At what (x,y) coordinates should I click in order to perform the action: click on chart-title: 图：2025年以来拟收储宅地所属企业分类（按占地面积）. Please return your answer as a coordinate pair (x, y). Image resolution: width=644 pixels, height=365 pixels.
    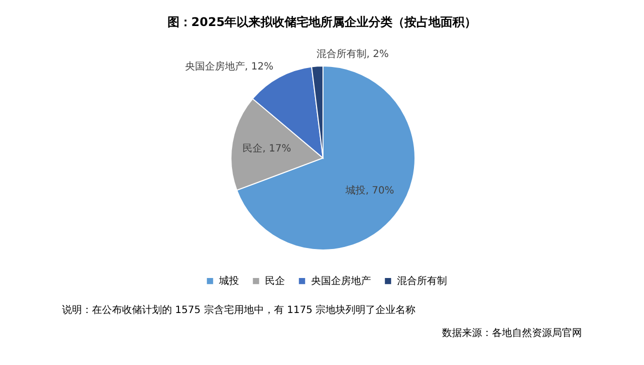
    Looking at the image, I should click on (322, 22).